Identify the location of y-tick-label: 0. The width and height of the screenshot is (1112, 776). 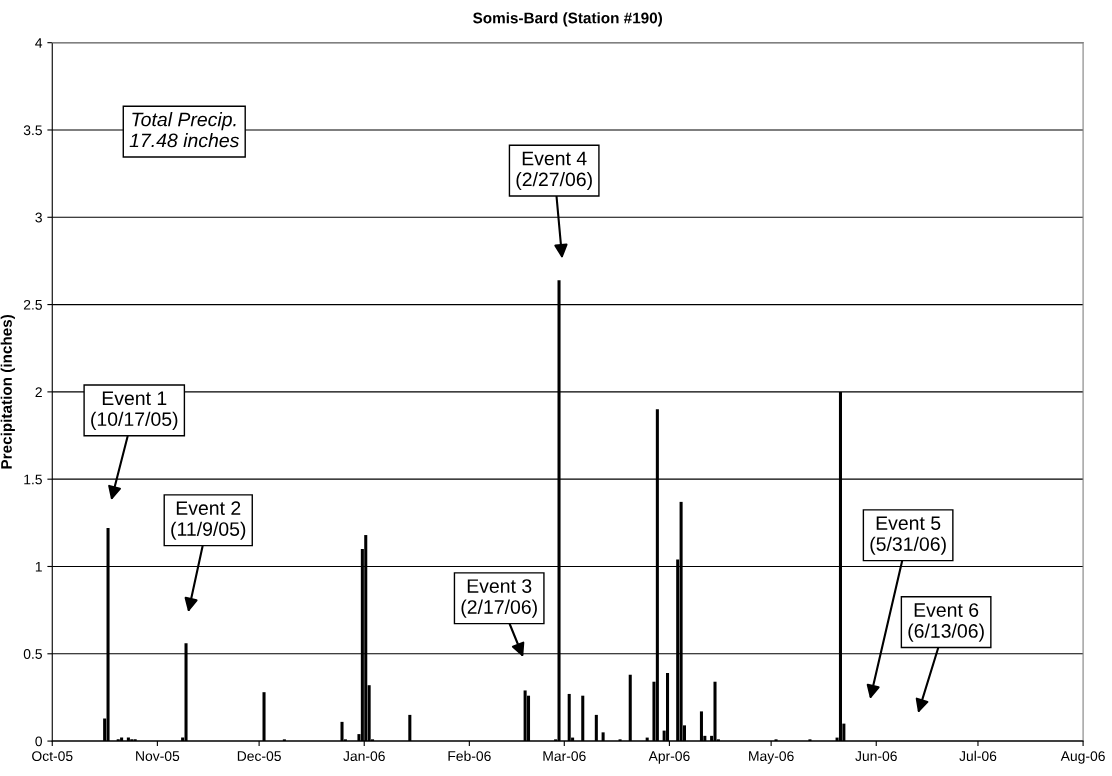
(38, 741).